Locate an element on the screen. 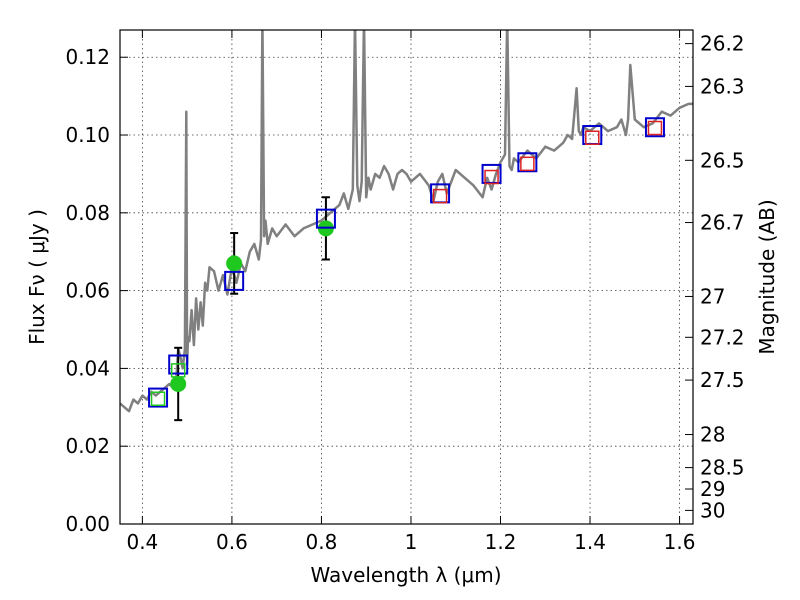 The height and width of the screenshot is (600, 800). y2-tick-label: 27.5 is located at coordinates (722, 380).